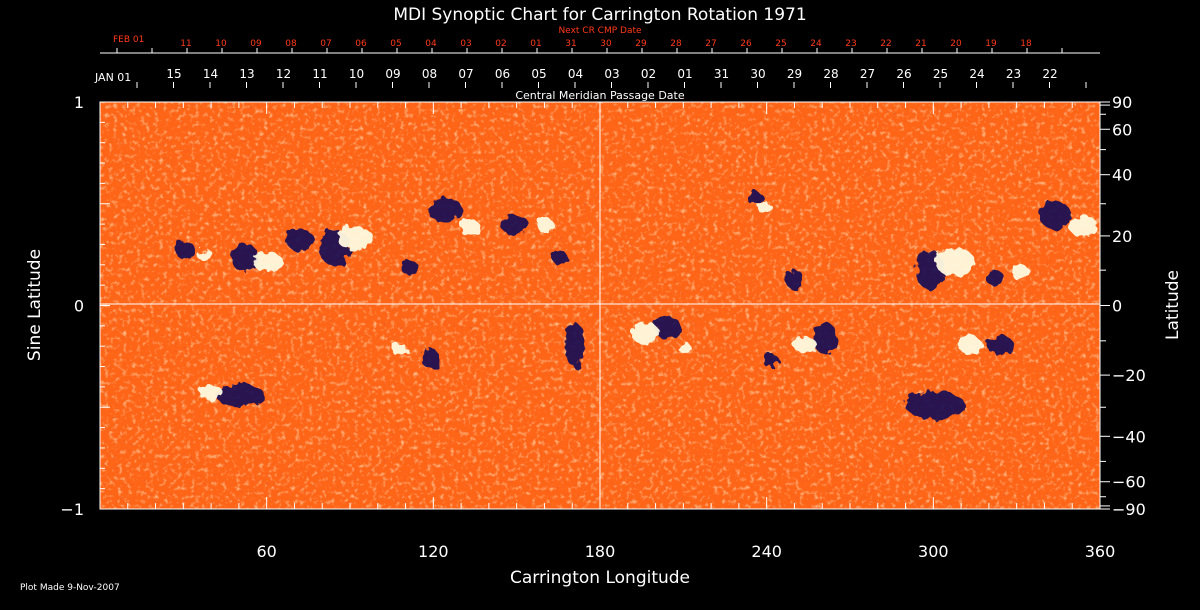 The width and height of the screenshot is (1200, 610). I want to click on y-right-tick-label: 60, so click(1122, 129).